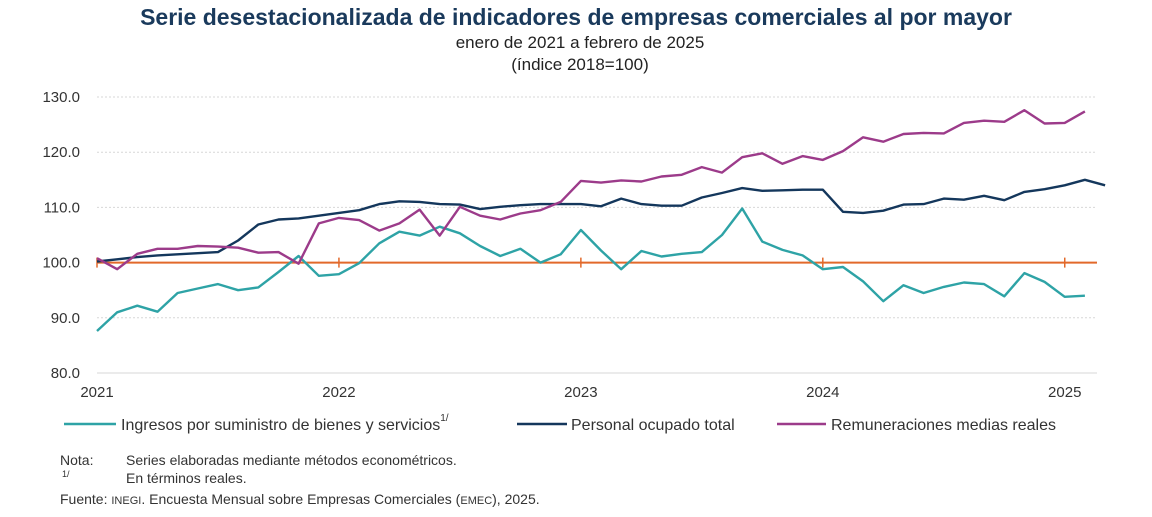 This screenshot has width=1152, height=517. I want to click on x-tick-label: 2023, so click(580, 392).